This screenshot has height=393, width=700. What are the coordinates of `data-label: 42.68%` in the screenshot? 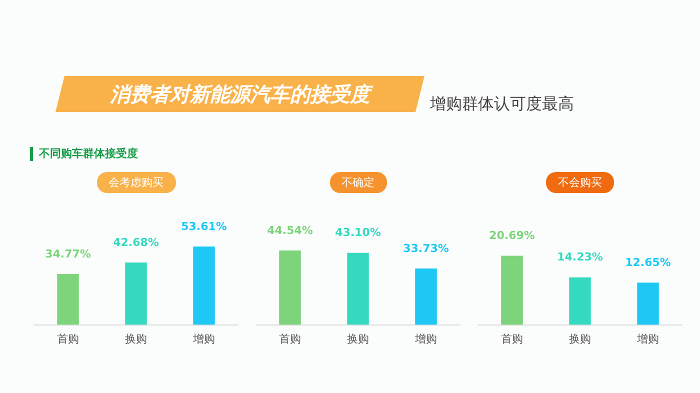 It's located at (136, 242).